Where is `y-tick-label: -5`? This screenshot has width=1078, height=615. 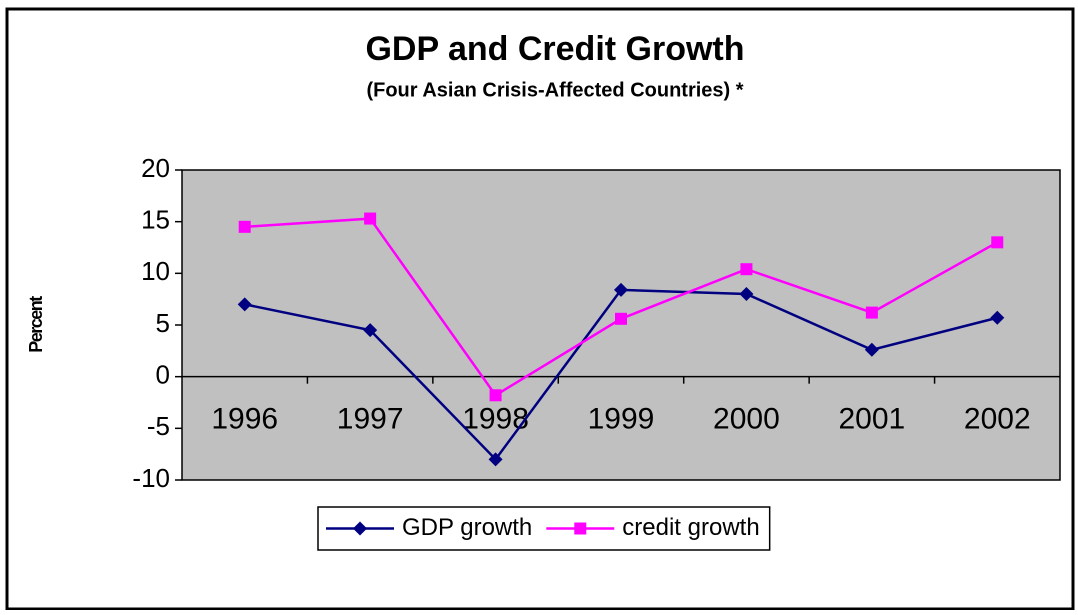
y-tick-label: -5 is located at coordinates (158, 426).